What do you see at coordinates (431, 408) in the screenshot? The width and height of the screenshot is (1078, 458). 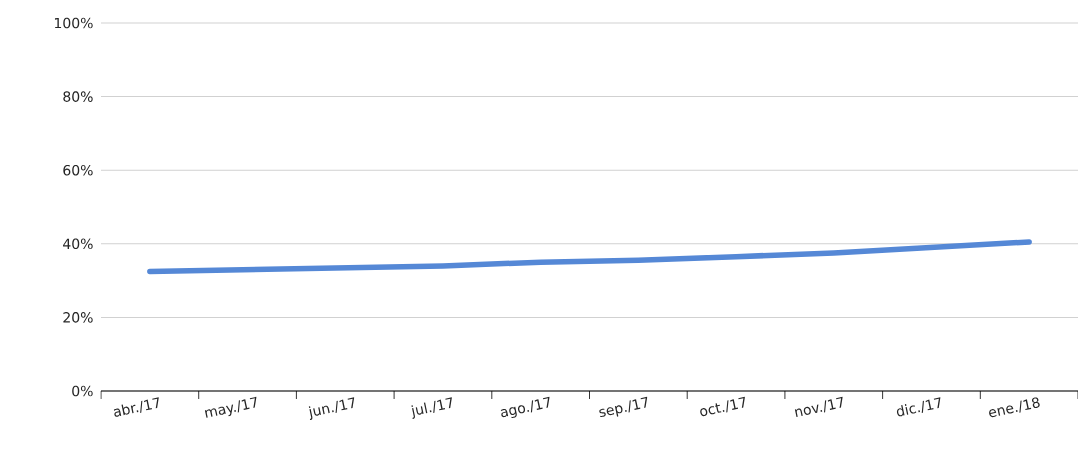 I see `x-tick-label: jul./17` at bounding box center [431, 408].